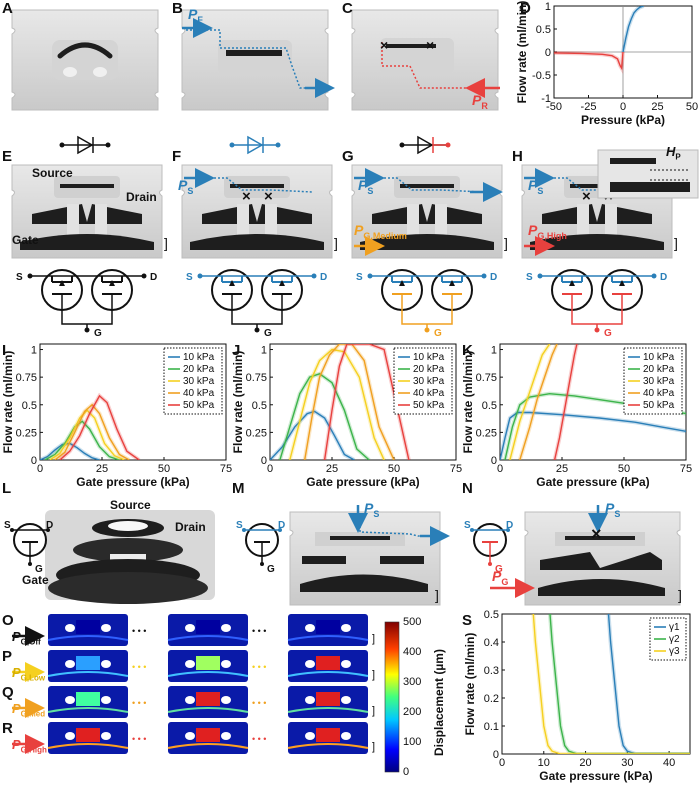 The width and height of the screenshot is (700, 786). What do you see at coordinates (238, 402) in the screenshot?
I see `y-axis-label: Flow rate (ml/min)` at bounding box center [238, 402].